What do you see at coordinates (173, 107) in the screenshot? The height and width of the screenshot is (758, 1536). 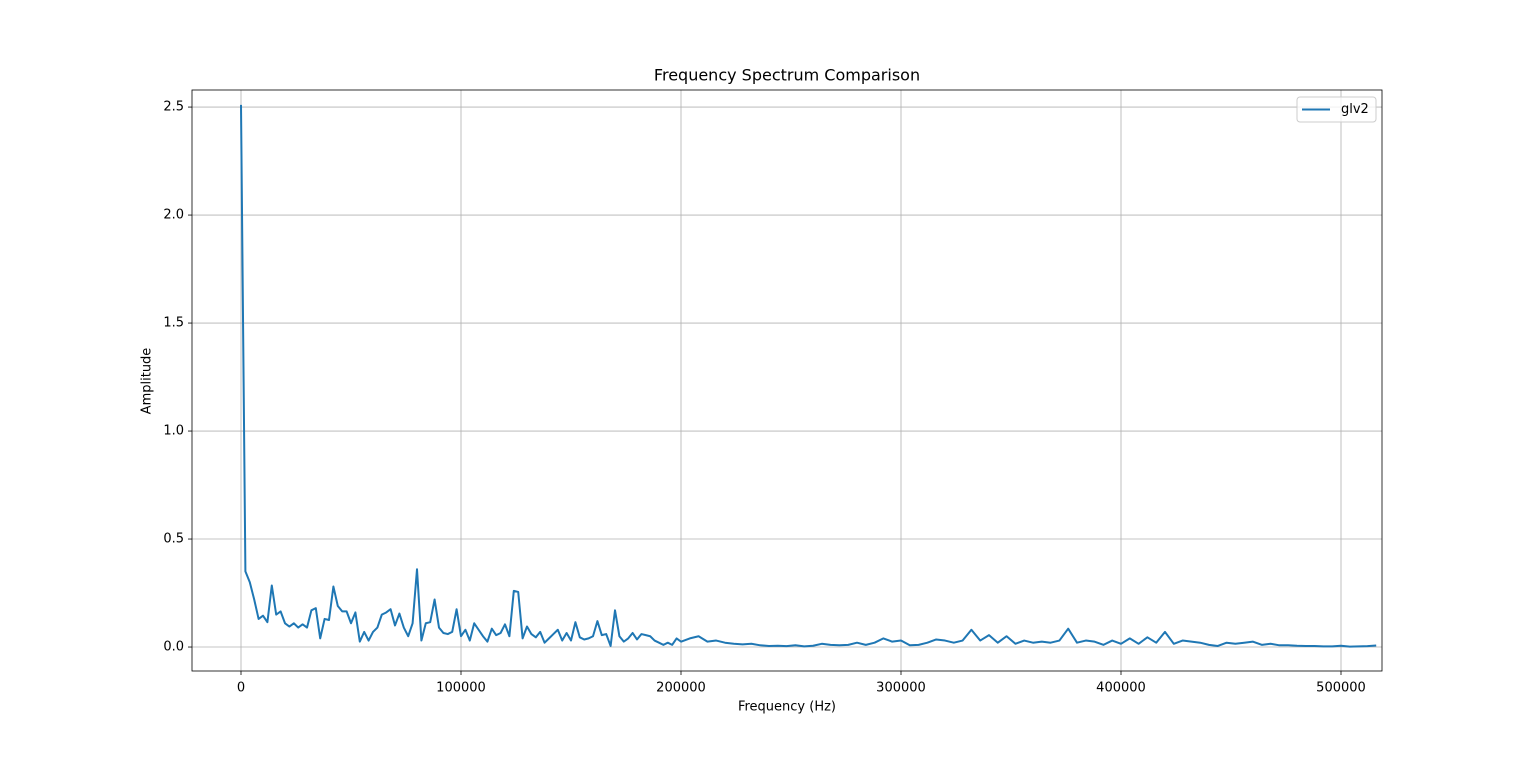 I see `y-tick-label: 2.5` at bounding box center [173, 107].